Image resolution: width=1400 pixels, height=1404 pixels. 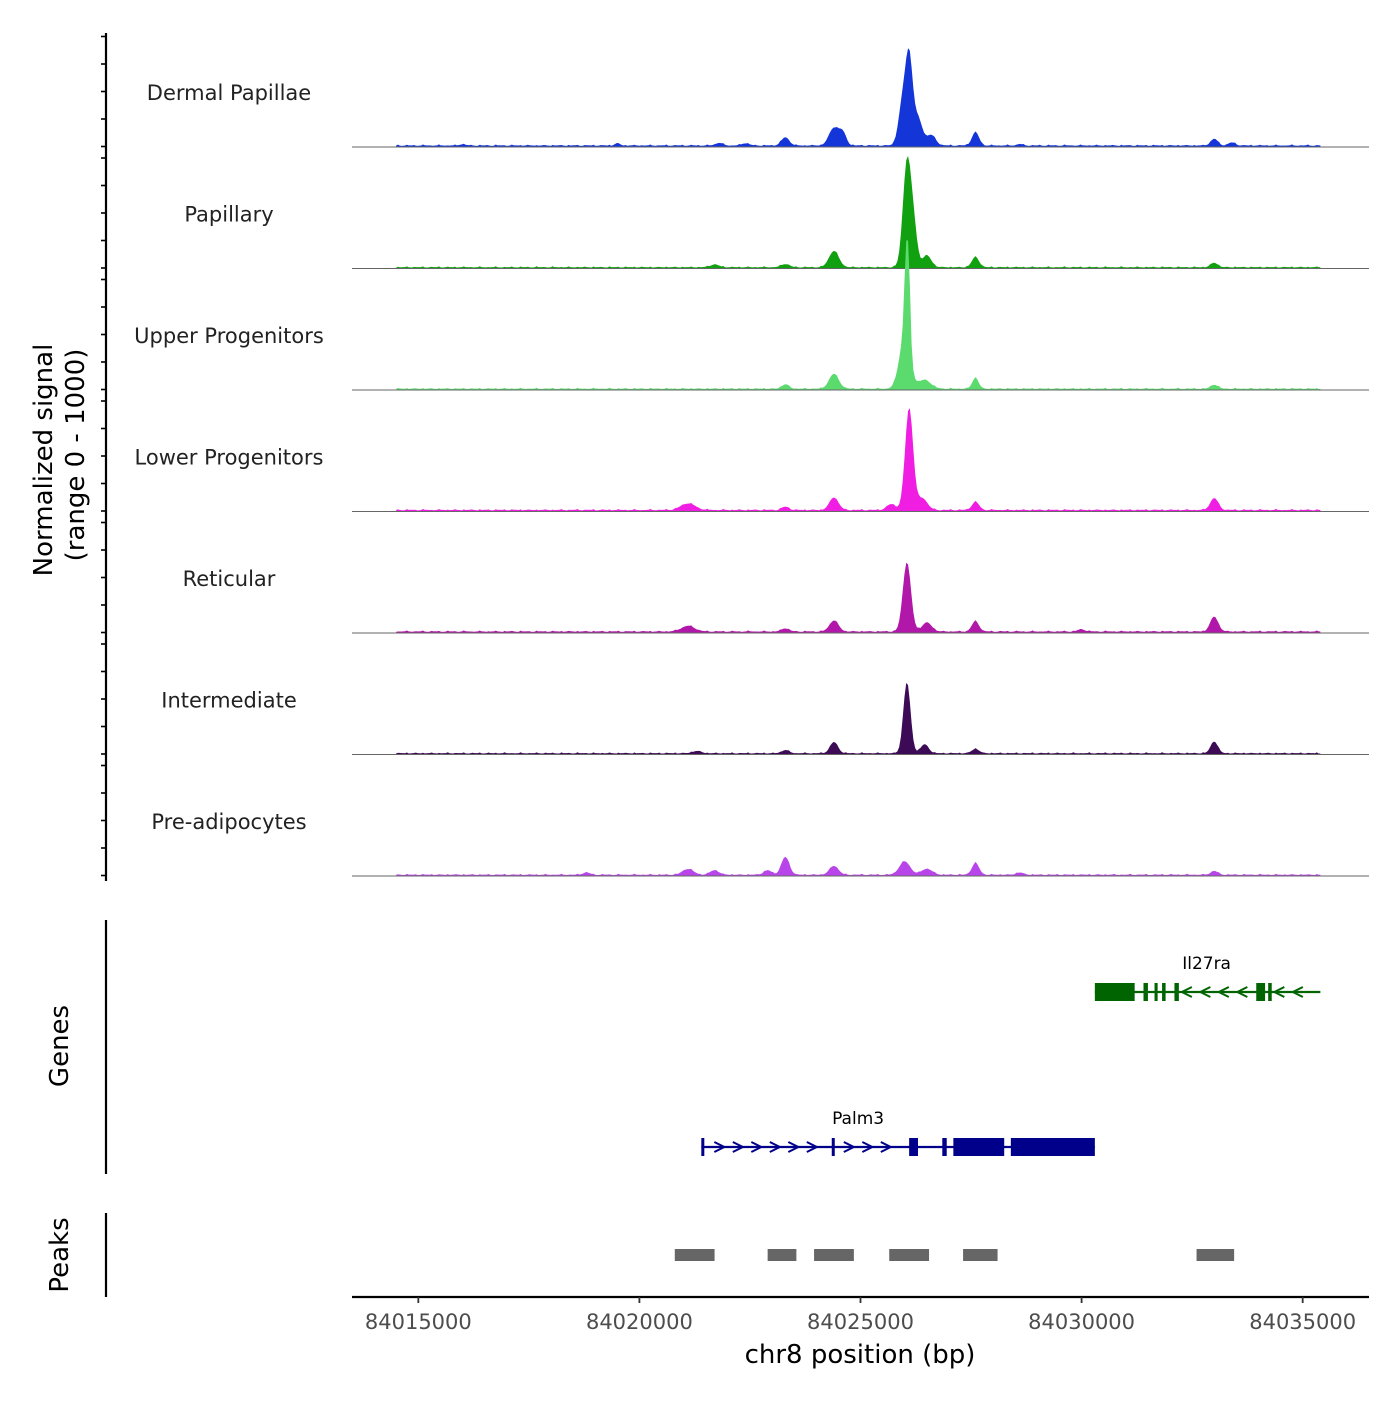 What do you see at coordinates (760, 843) in the screenshot?
I see `coverage-track: Pre-adipocytes` at bounding box center [760, 843].